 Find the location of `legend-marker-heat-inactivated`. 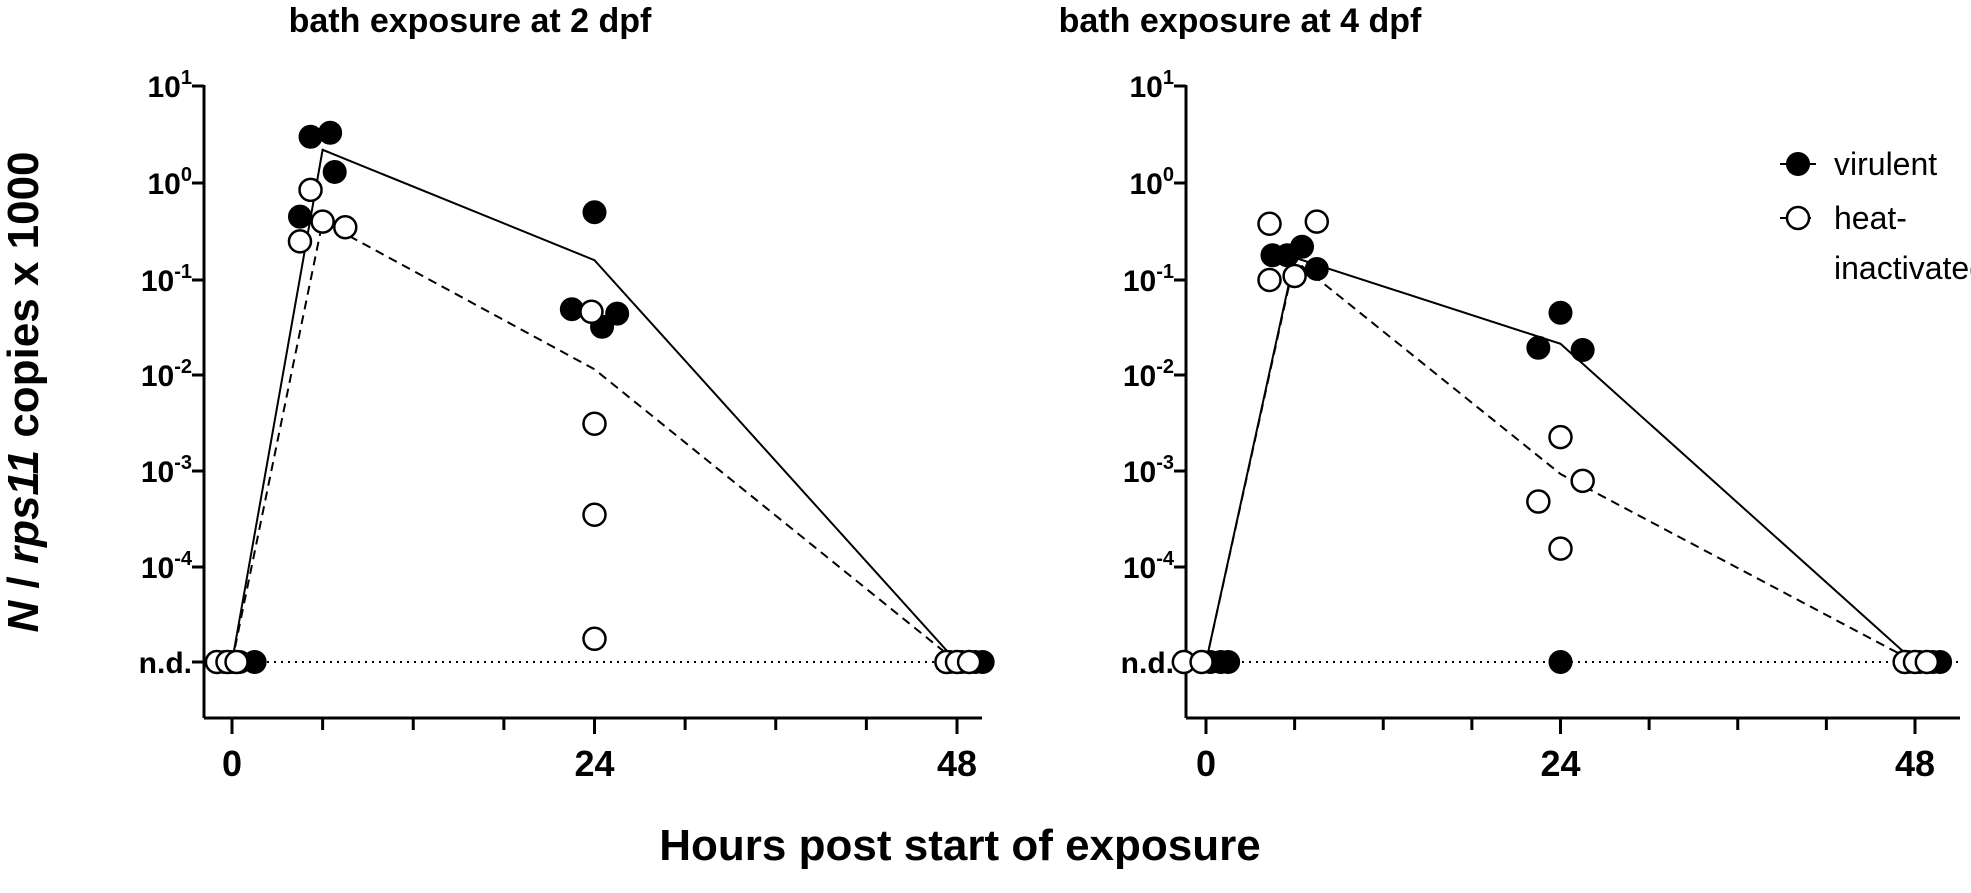

legend-marker-heat-inactivated is located at coordinates (1798, 218).